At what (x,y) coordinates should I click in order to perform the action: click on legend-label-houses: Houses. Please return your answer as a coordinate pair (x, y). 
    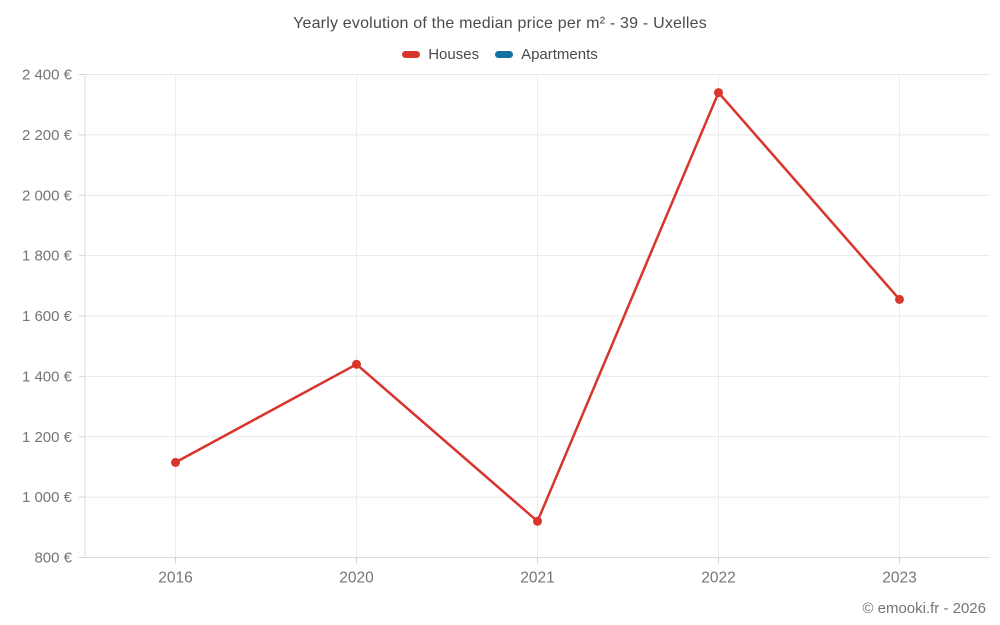
    Looking at the image, I should click on (454, 54).